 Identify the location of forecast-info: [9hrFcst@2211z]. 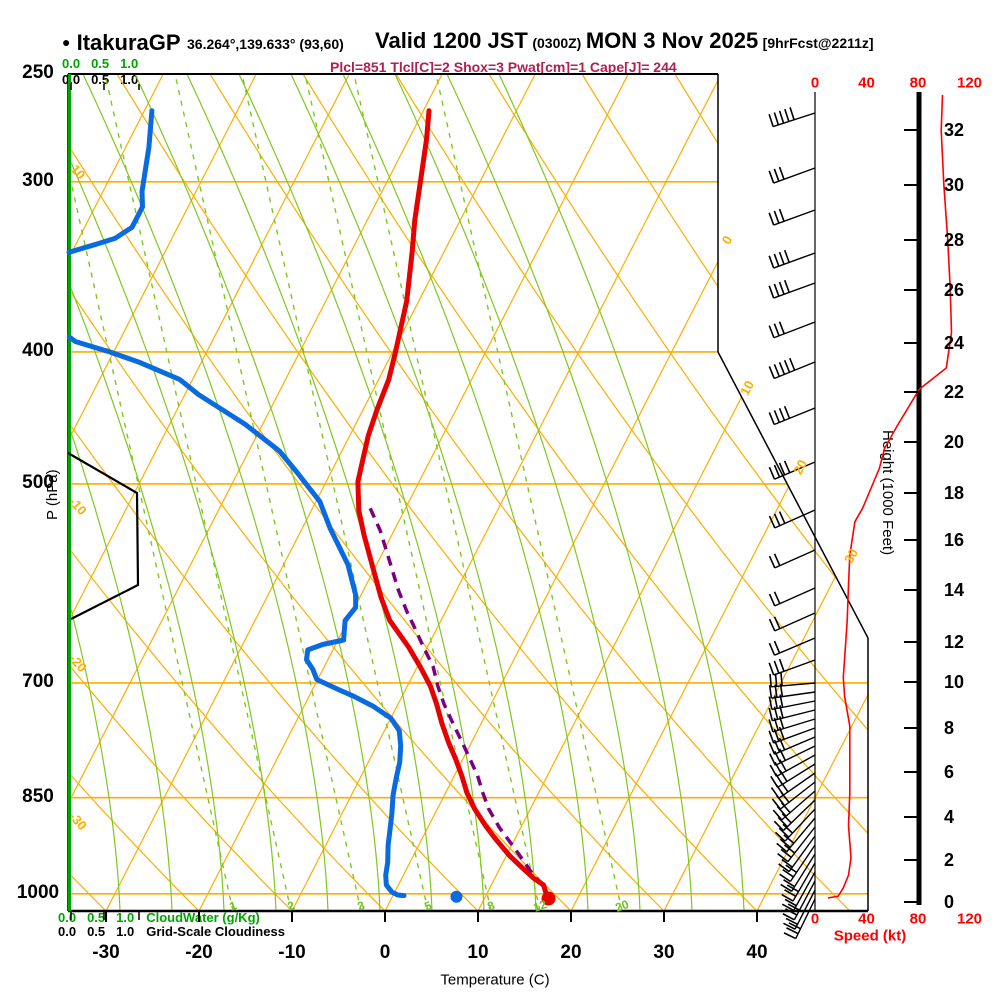
(818, 43).